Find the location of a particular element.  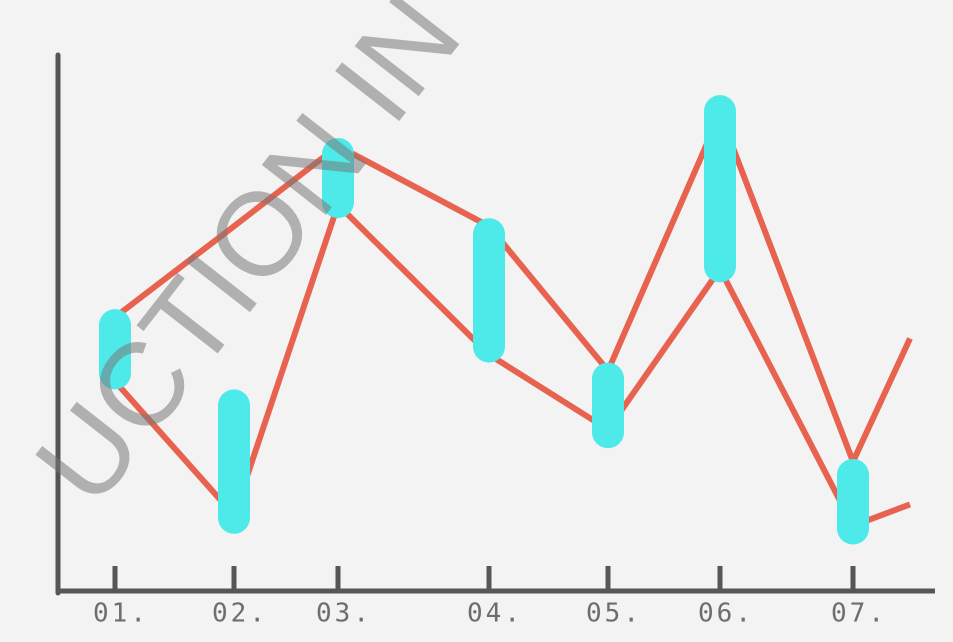

x-tick-label: 07. is located at coordinates (859, 614).